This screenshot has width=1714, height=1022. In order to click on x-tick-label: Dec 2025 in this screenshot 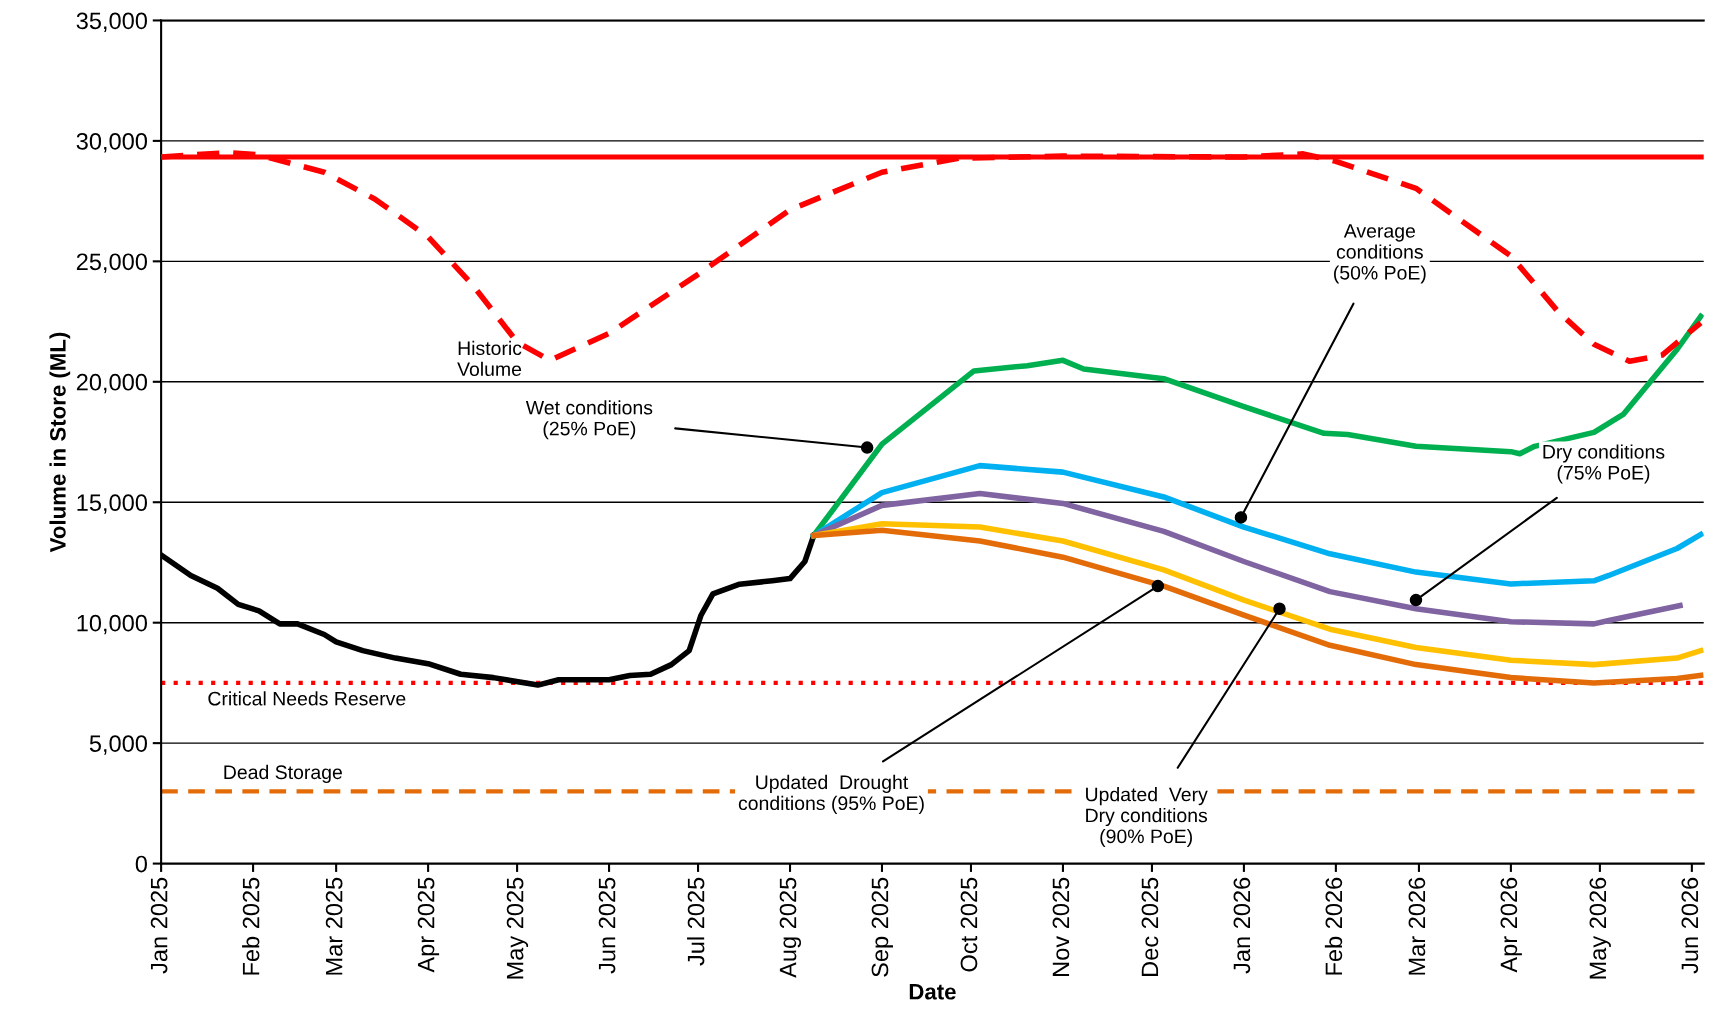, I will do `click(1150, 926)`.